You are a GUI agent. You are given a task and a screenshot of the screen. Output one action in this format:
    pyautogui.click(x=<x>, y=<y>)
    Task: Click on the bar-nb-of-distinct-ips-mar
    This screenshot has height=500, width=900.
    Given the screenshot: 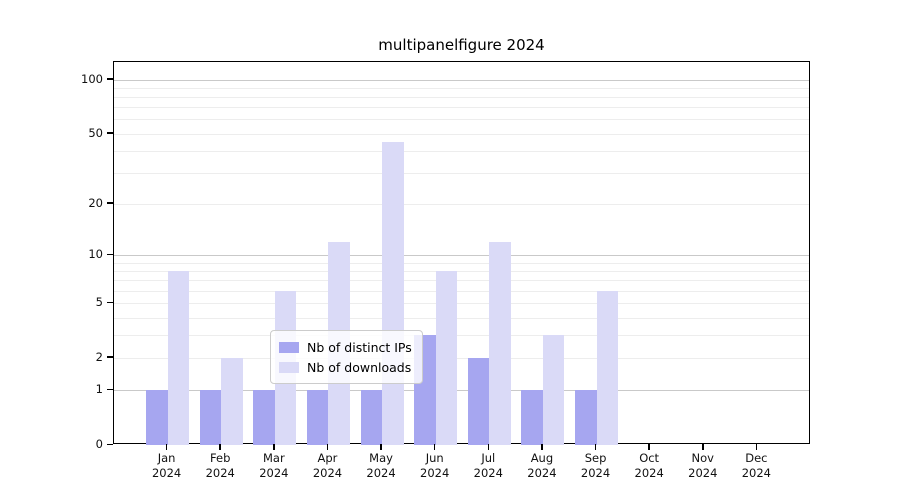 What is the action you would take?
    pyautogui.click(x=264, y=417)
    